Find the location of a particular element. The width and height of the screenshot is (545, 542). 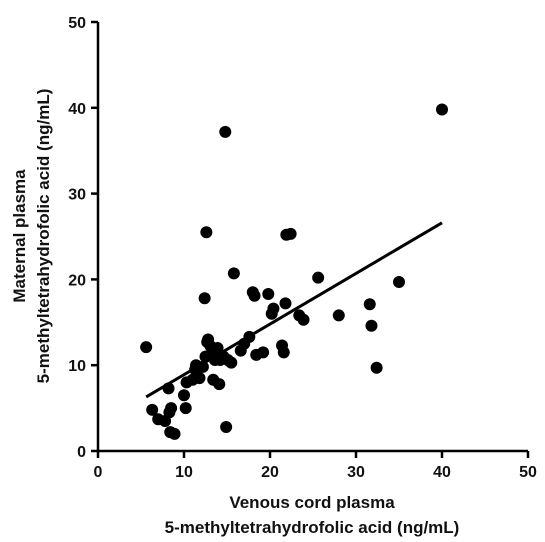

x-ticks: 0 10 20 30 40 50 is located at coordinates (315, 466).